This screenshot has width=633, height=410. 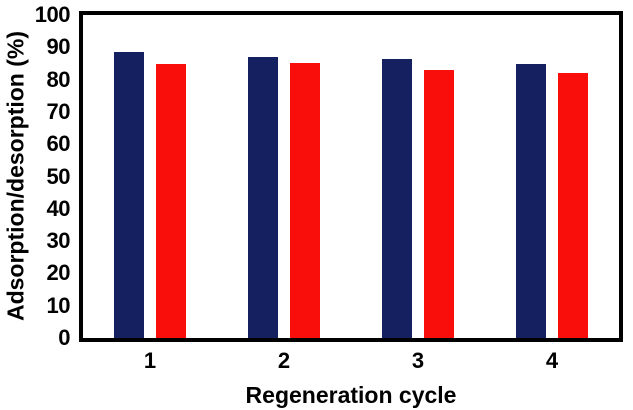 What do you see at coordinates (284, 360) in the screenshot?
I see `x-tick-label-2: 2` at bounding box center [284, 360].